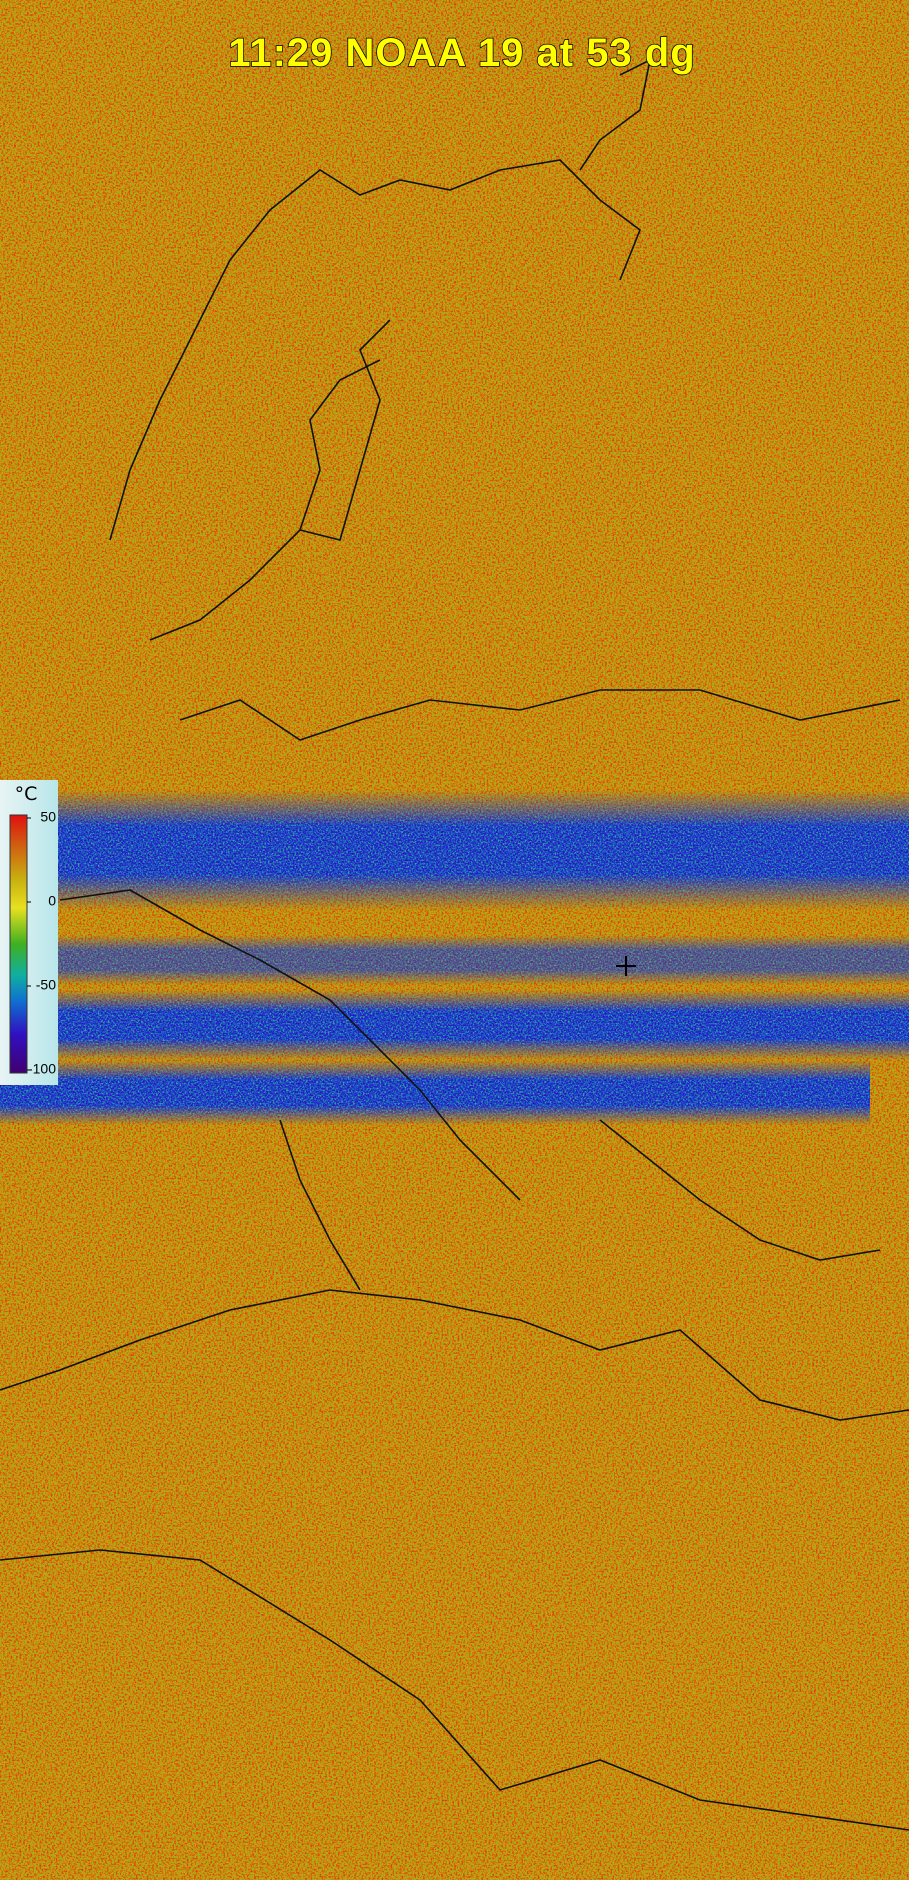 This screenshot has height=1880, width=909. What do you see at coordinates (52, 901) in the screenshot?
I see `legend-tick-label: 0` at bounding box center [52, 901].